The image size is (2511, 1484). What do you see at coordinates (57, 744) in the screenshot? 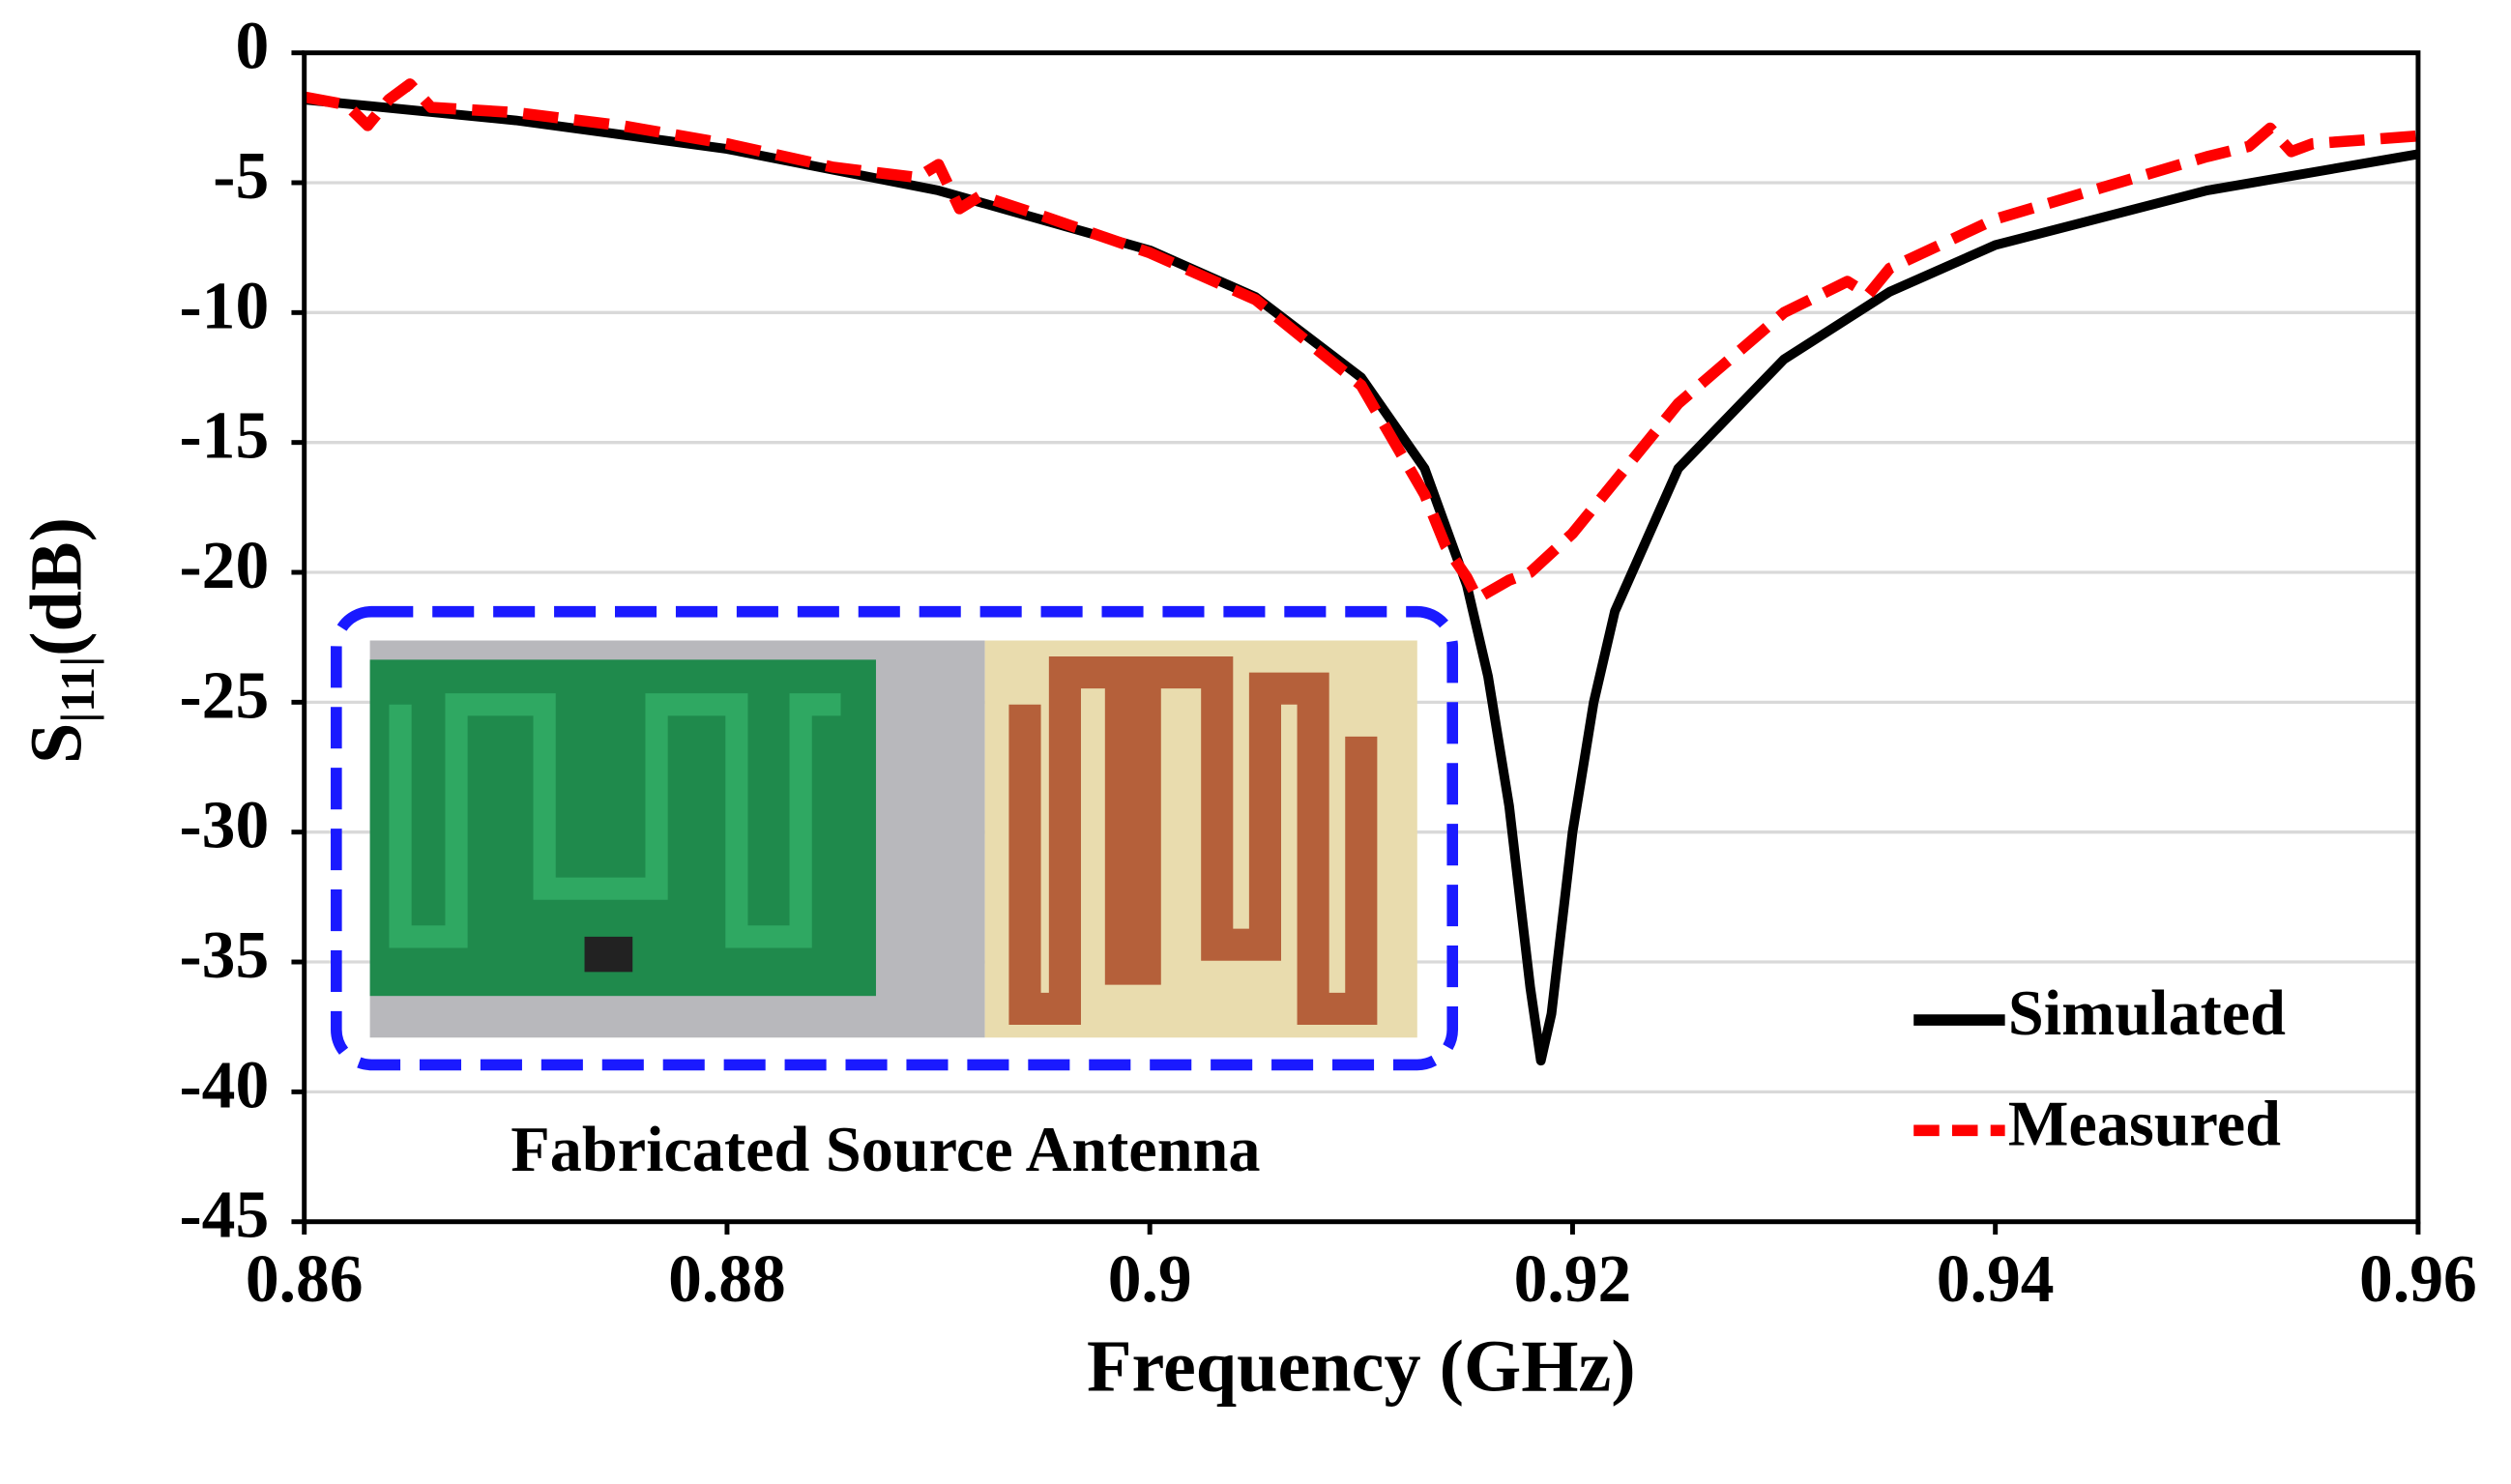
I see `y-axis-main: S` at bounding box center [57, 744].